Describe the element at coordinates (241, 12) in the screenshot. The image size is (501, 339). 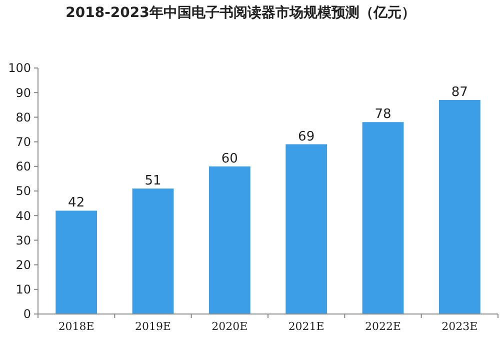
I see `chart-title: 2018-2023年中国电子书阅读器市场规模预测（亿元）` at that location.